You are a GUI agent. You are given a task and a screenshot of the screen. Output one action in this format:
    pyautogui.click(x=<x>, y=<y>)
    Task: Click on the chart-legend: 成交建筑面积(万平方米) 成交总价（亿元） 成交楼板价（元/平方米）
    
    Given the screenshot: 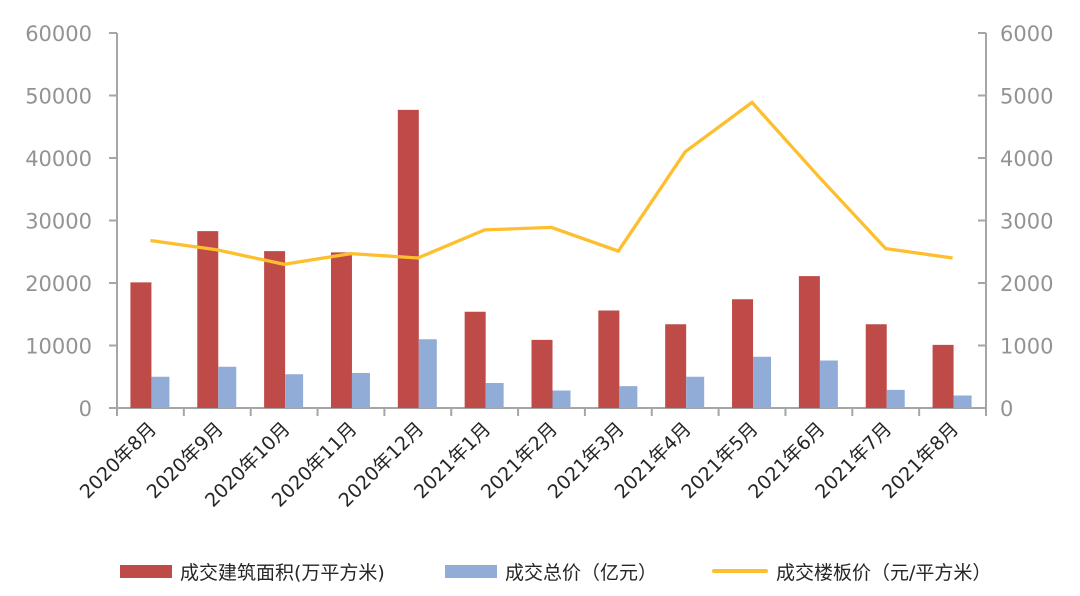 What is the action you would take?
    pyautogui.click(x=540, y=572)
    